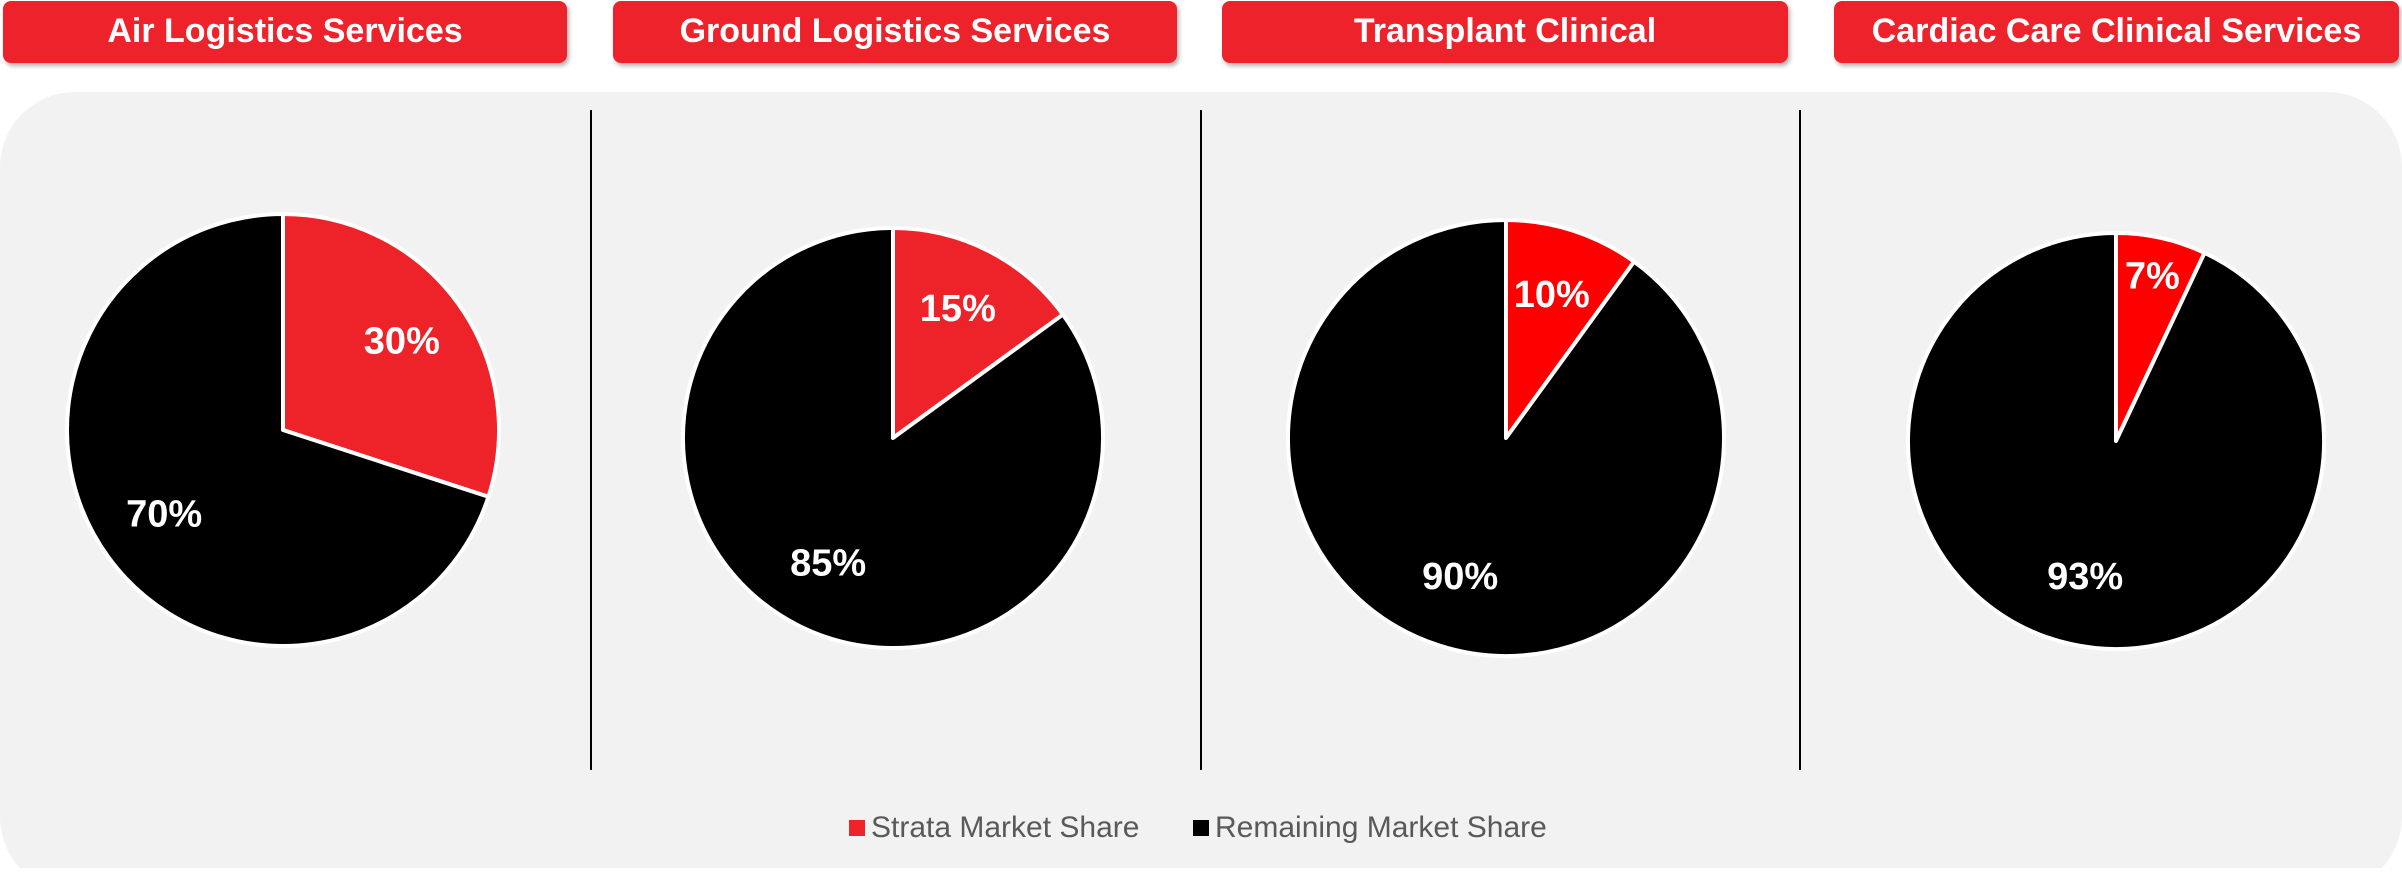  What do you see at coordinates (2152, 277) in the screenshot?
I see `data-label: 7%` at bounding box center [2152, 277].